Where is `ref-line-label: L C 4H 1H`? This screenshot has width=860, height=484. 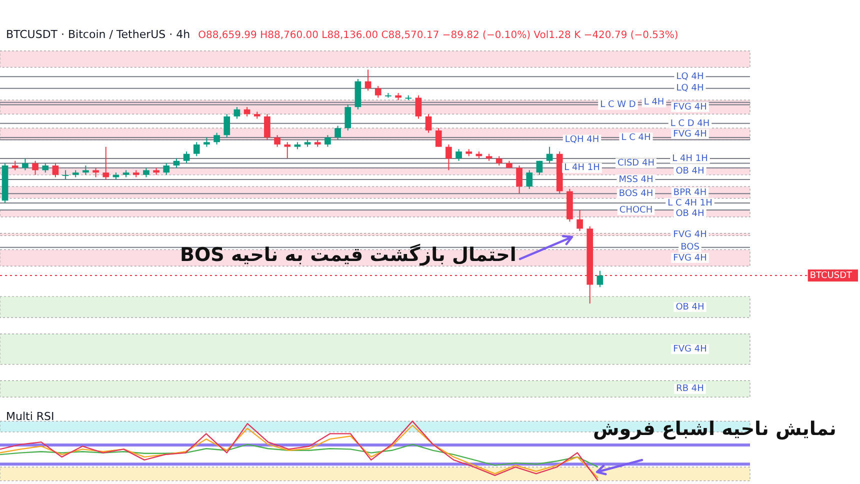
ref-line-label: L C 4H 1H is located at coordinates (690, 203).